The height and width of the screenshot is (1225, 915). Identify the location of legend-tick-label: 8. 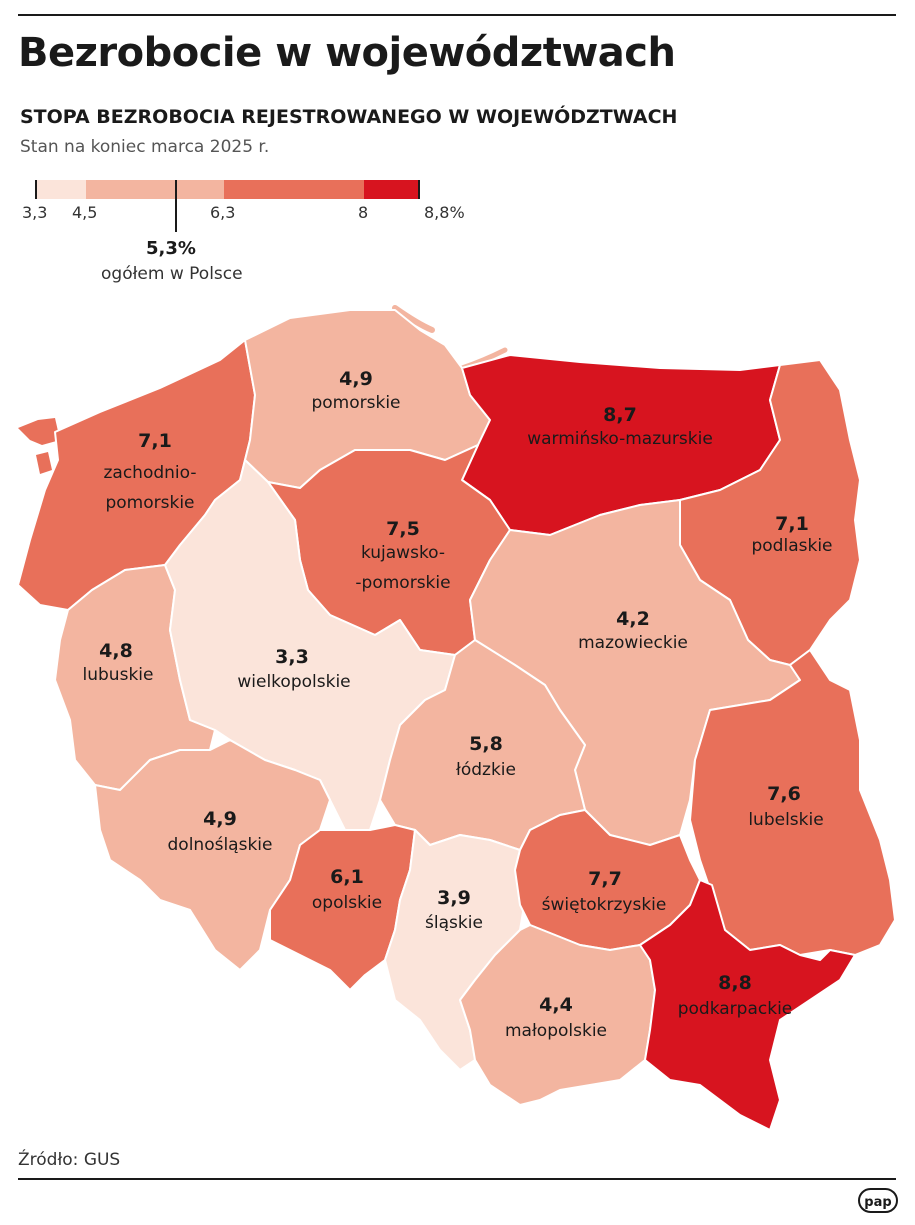
(363, 212).